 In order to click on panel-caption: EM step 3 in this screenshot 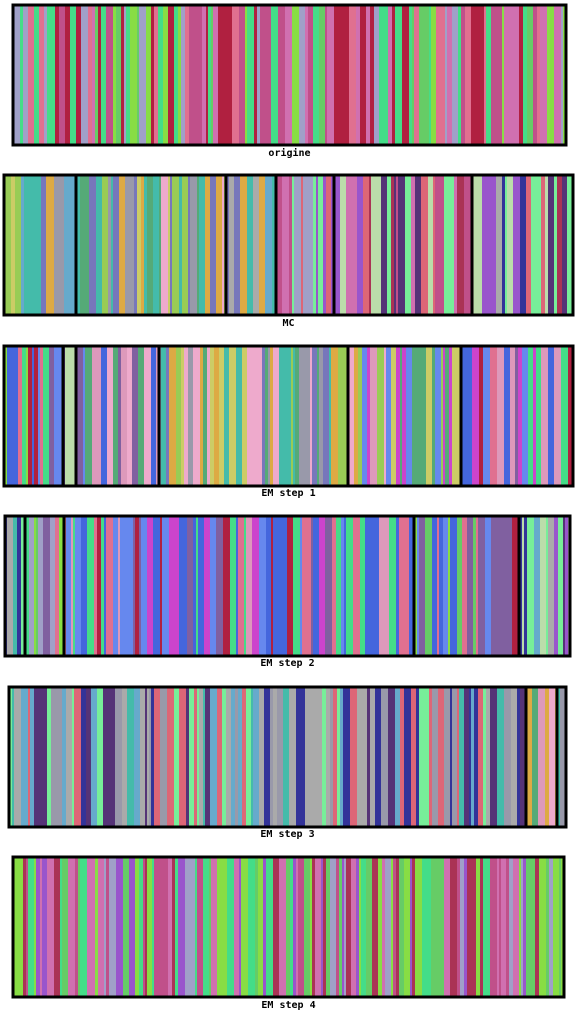, I will do `click(287, 834)`.